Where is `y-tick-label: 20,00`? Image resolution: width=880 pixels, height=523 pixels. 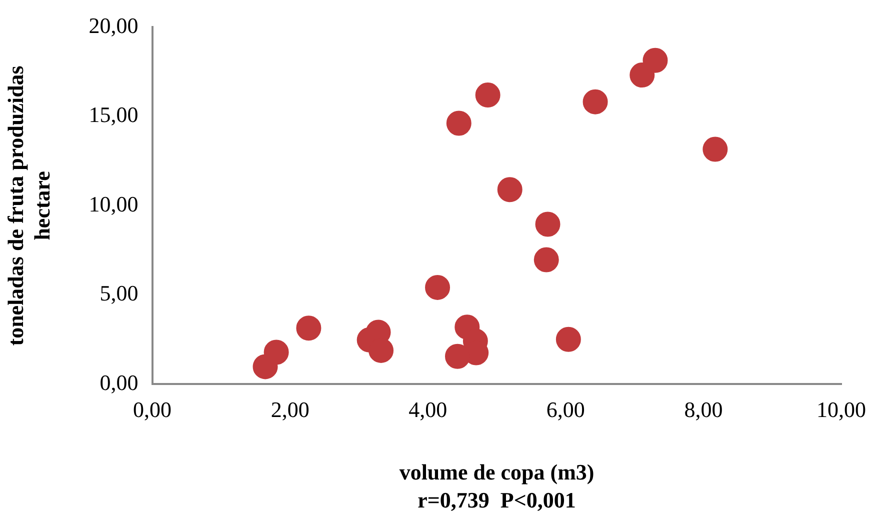 y-tick-label: 20,00 is located at coordinates (113, 25).